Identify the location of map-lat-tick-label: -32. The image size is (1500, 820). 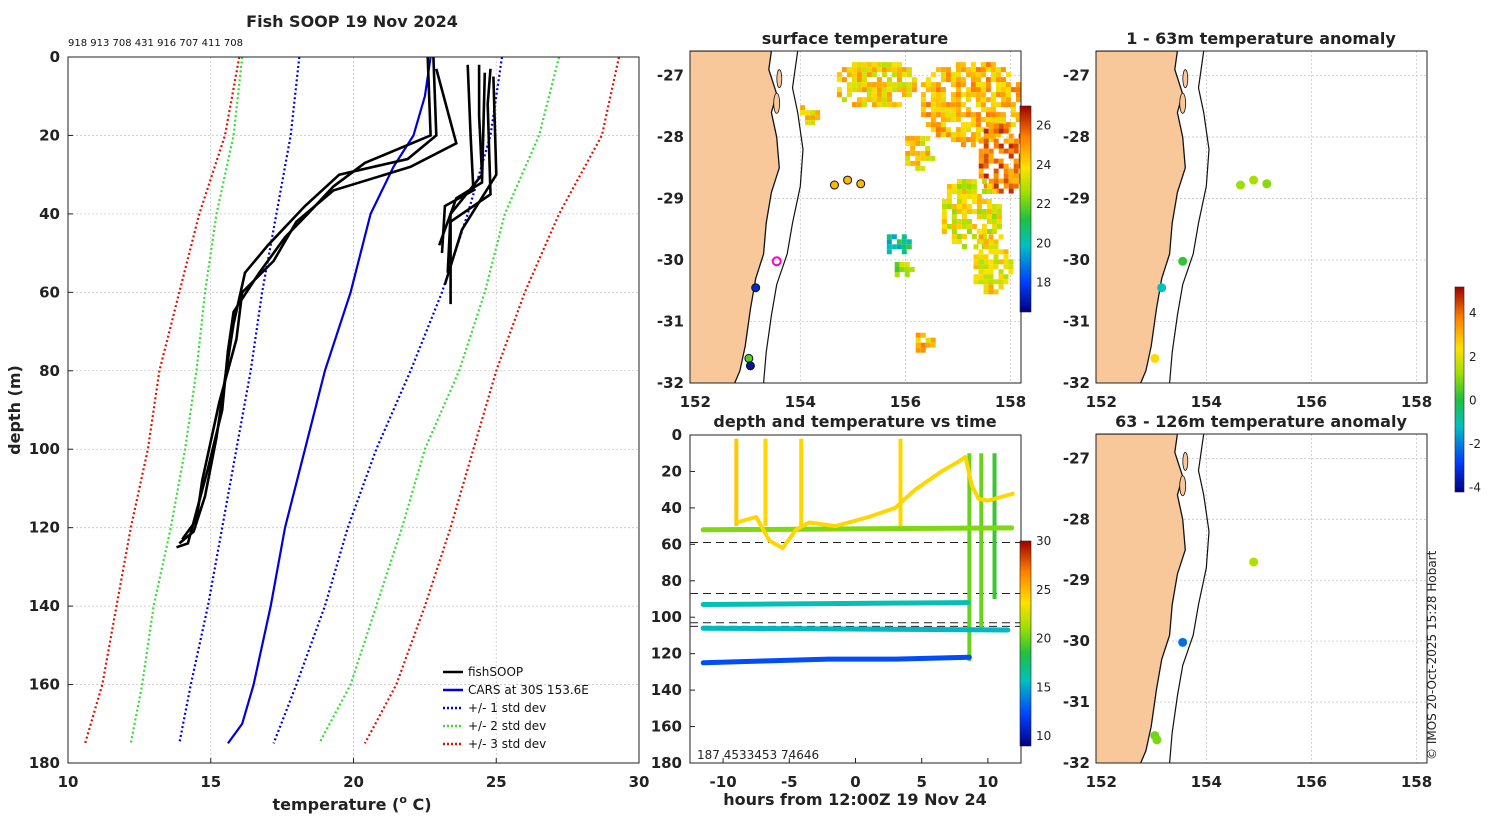
(1076, 763).